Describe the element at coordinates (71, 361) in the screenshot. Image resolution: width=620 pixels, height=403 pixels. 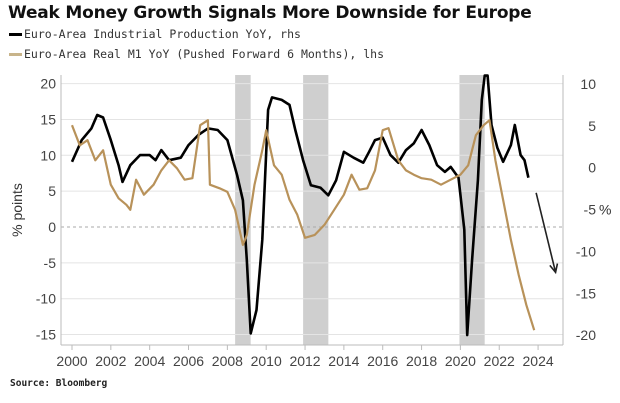
I see `x-tick-label: 2000` at that location.